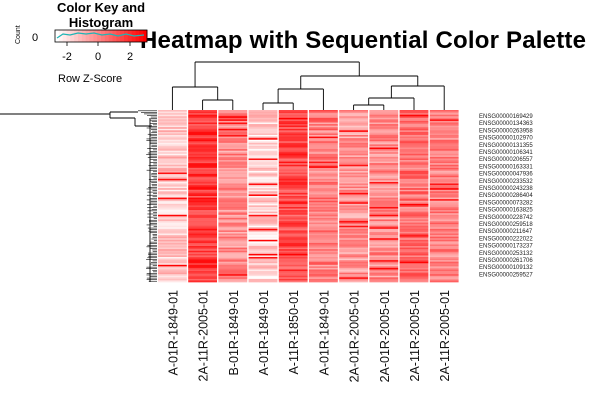 The height and width of the screenshot is (408, 589). Describe the element at coordinates (308, 85) in the screenshot. I see `column-dendrogram` at that location.